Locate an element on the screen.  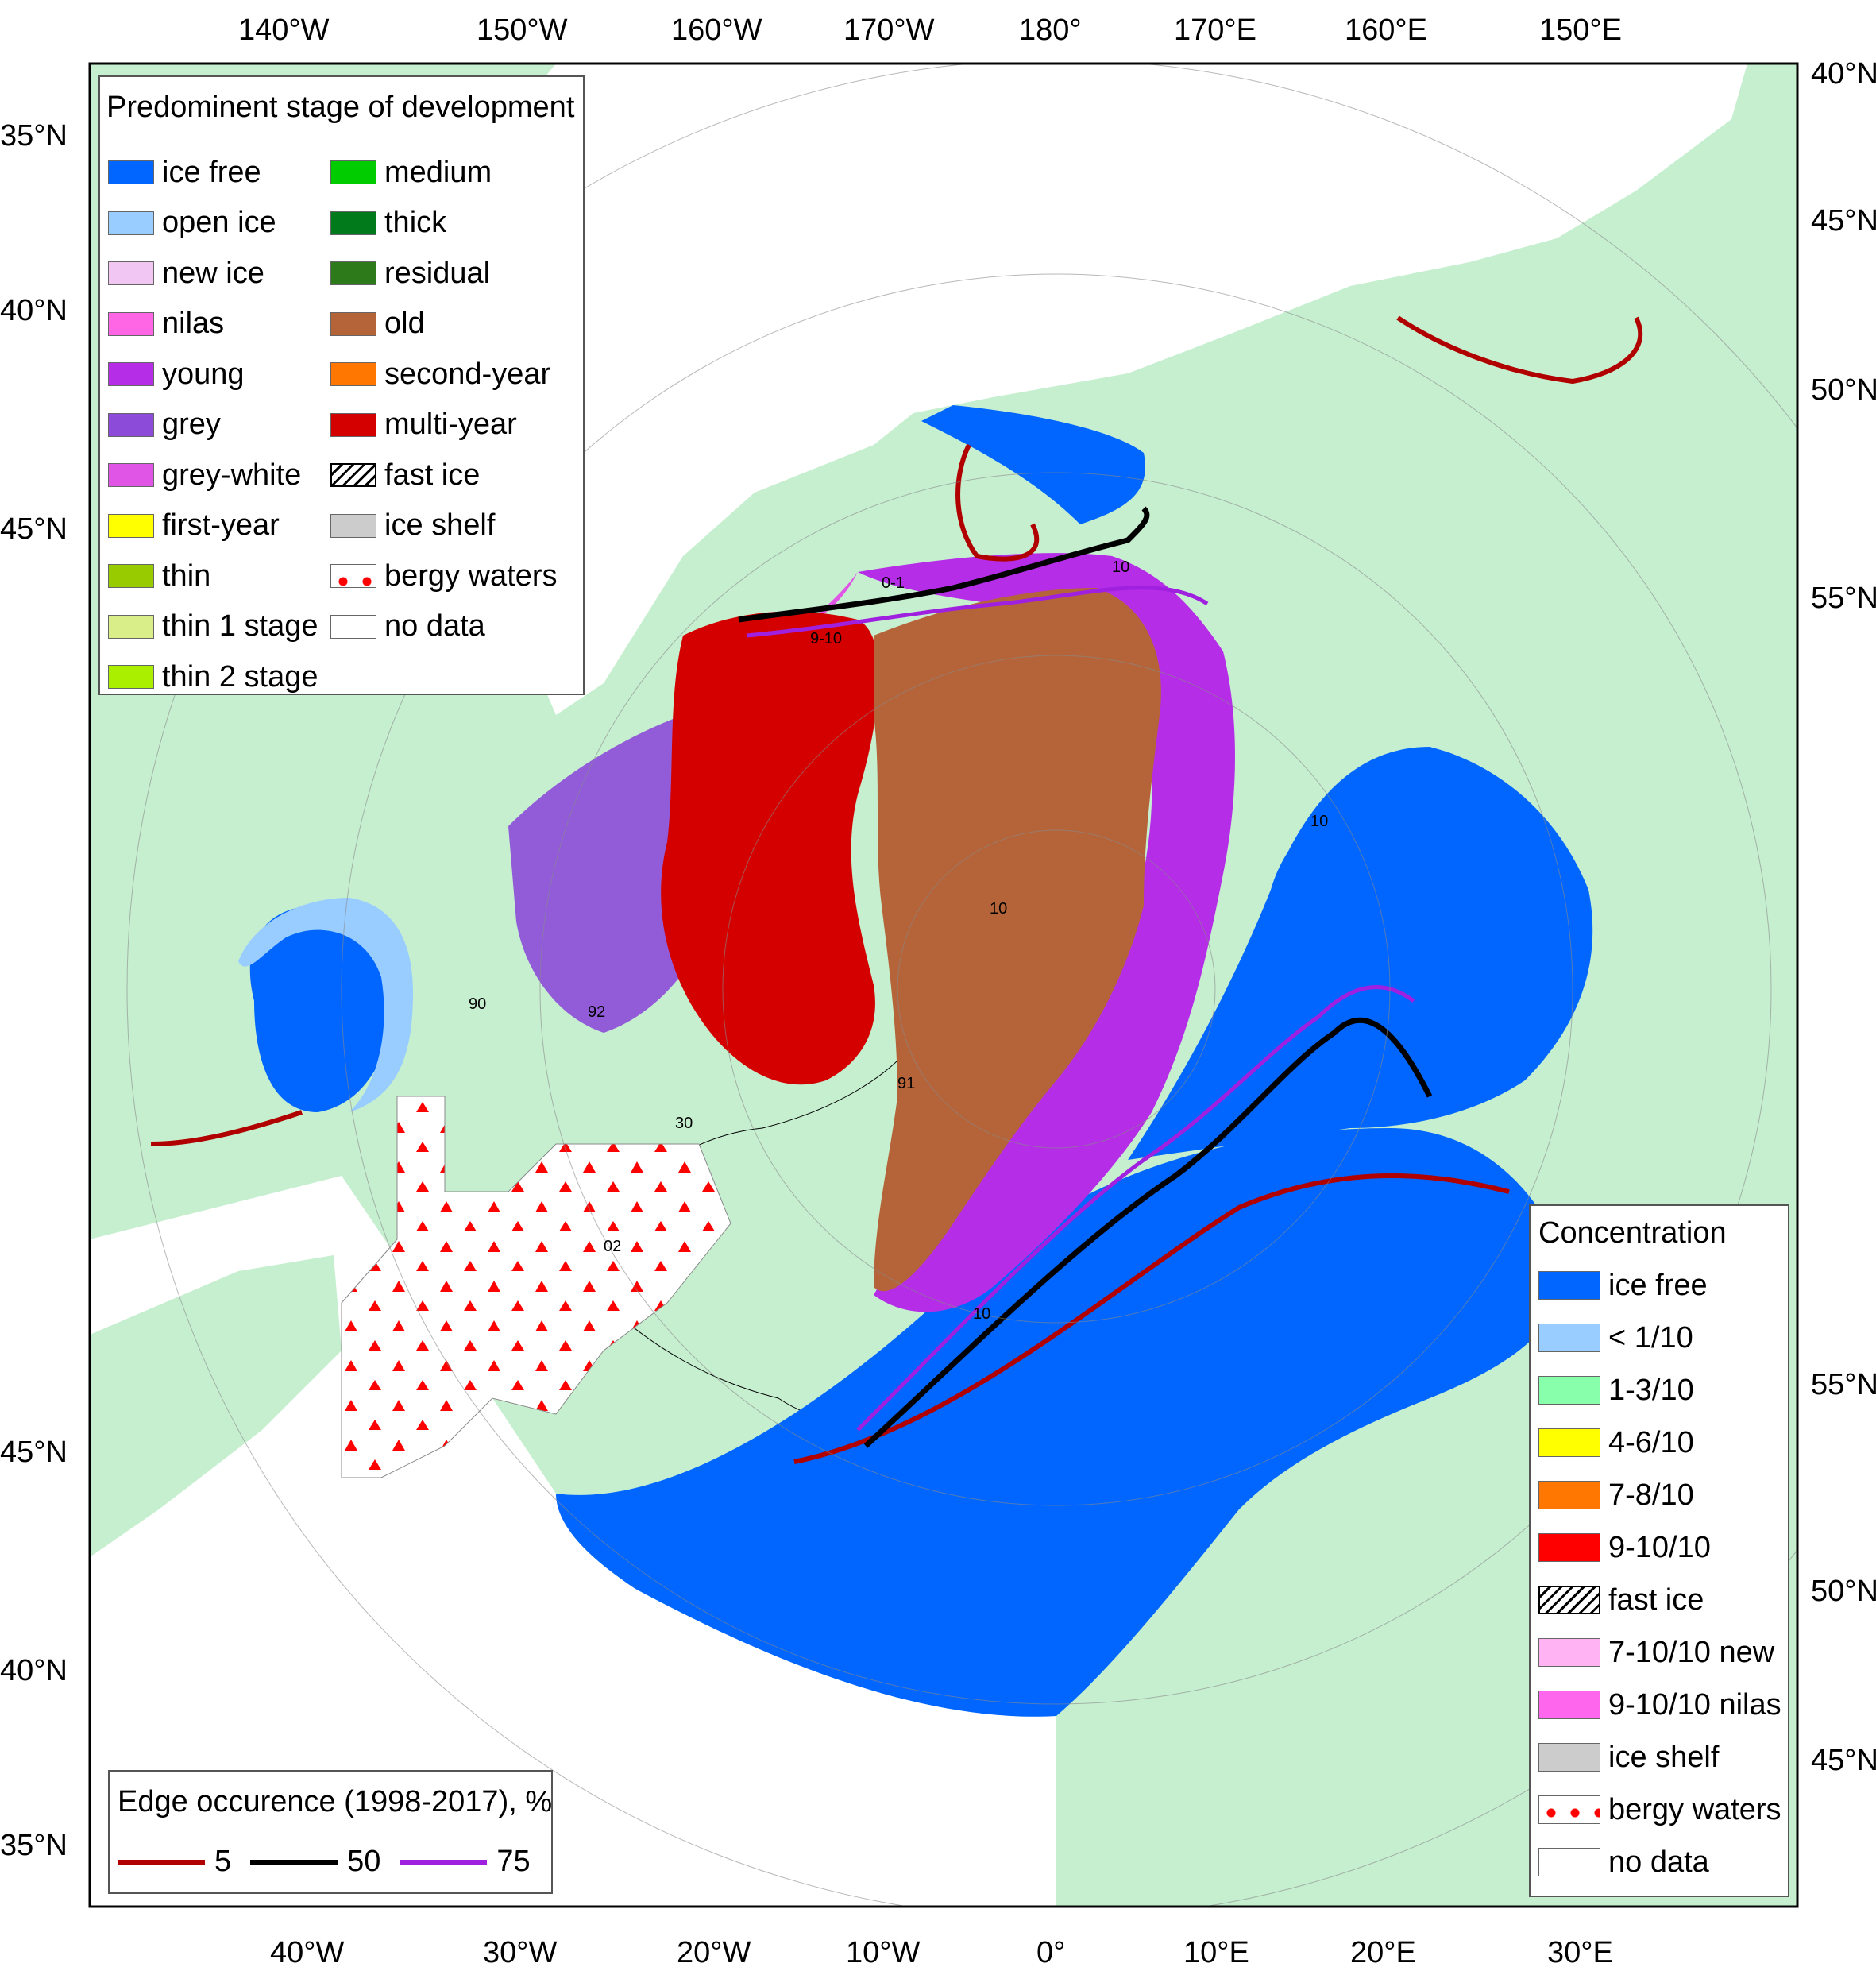
legend-label: fast ice is located at coordinates (433, 475).